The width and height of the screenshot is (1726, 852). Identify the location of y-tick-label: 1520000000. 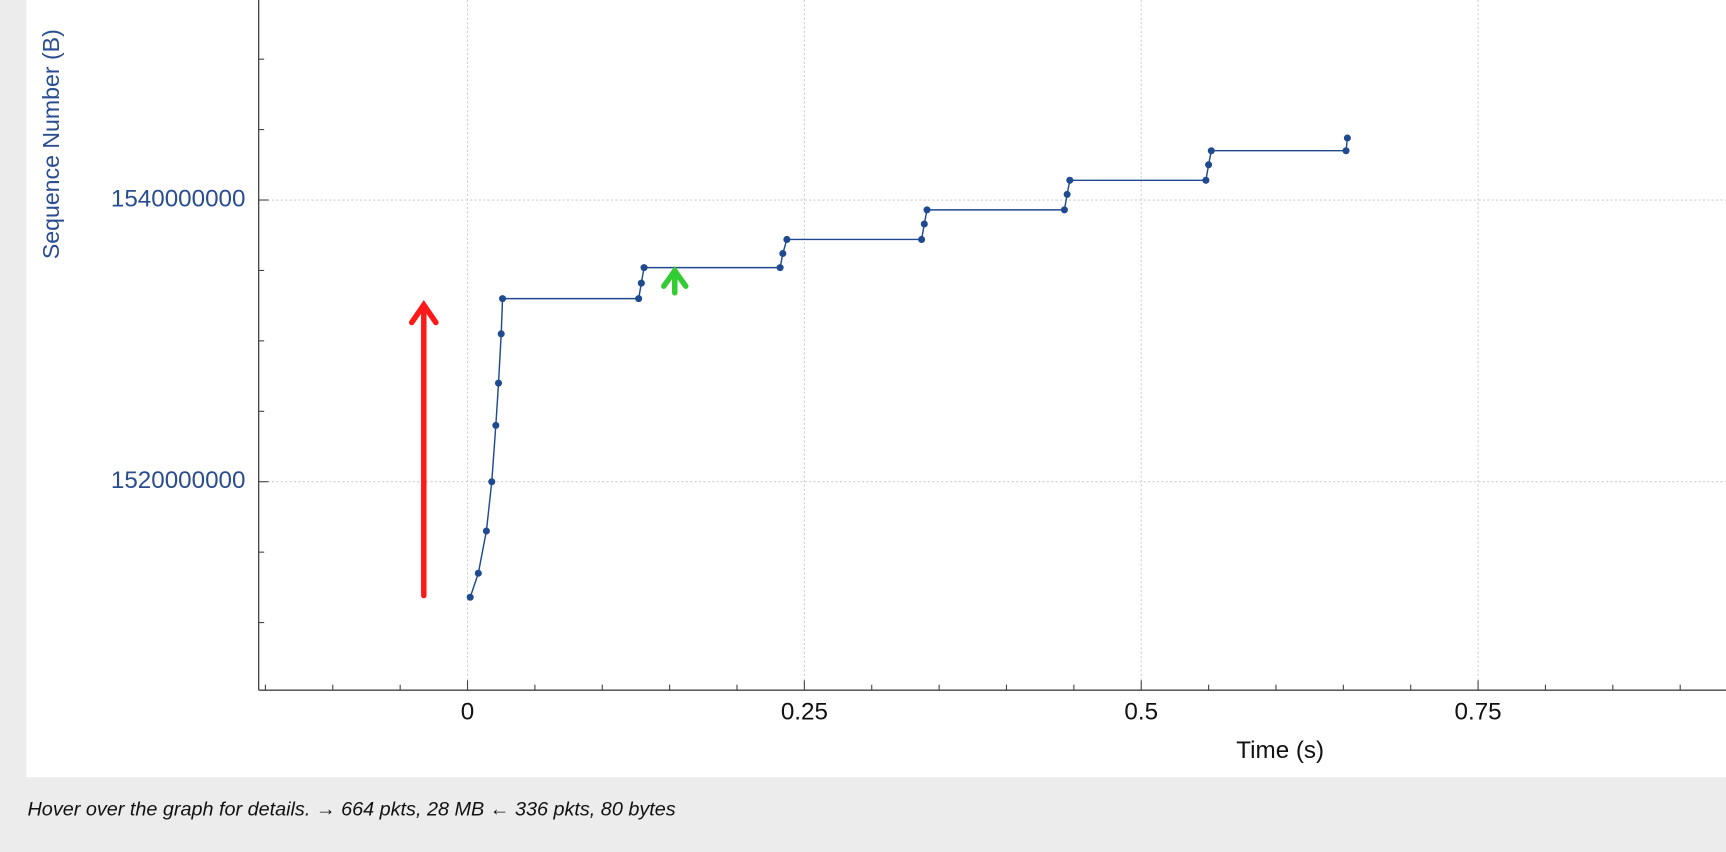
(178, 480).